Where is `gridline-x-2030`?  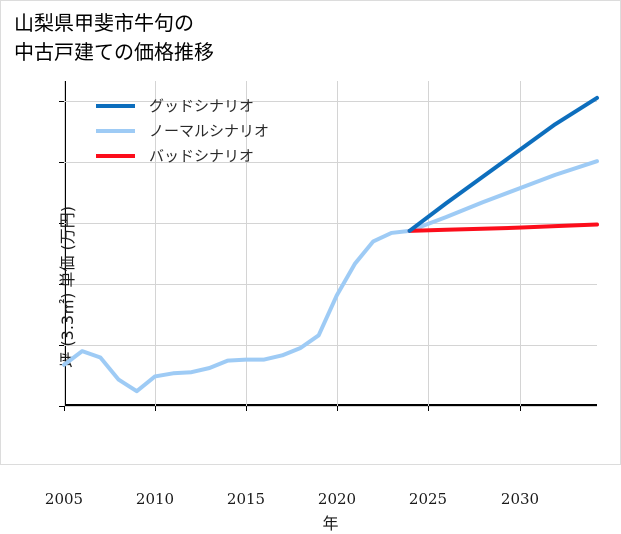
gridline-x-2030 is located at coordinates (520, 243).